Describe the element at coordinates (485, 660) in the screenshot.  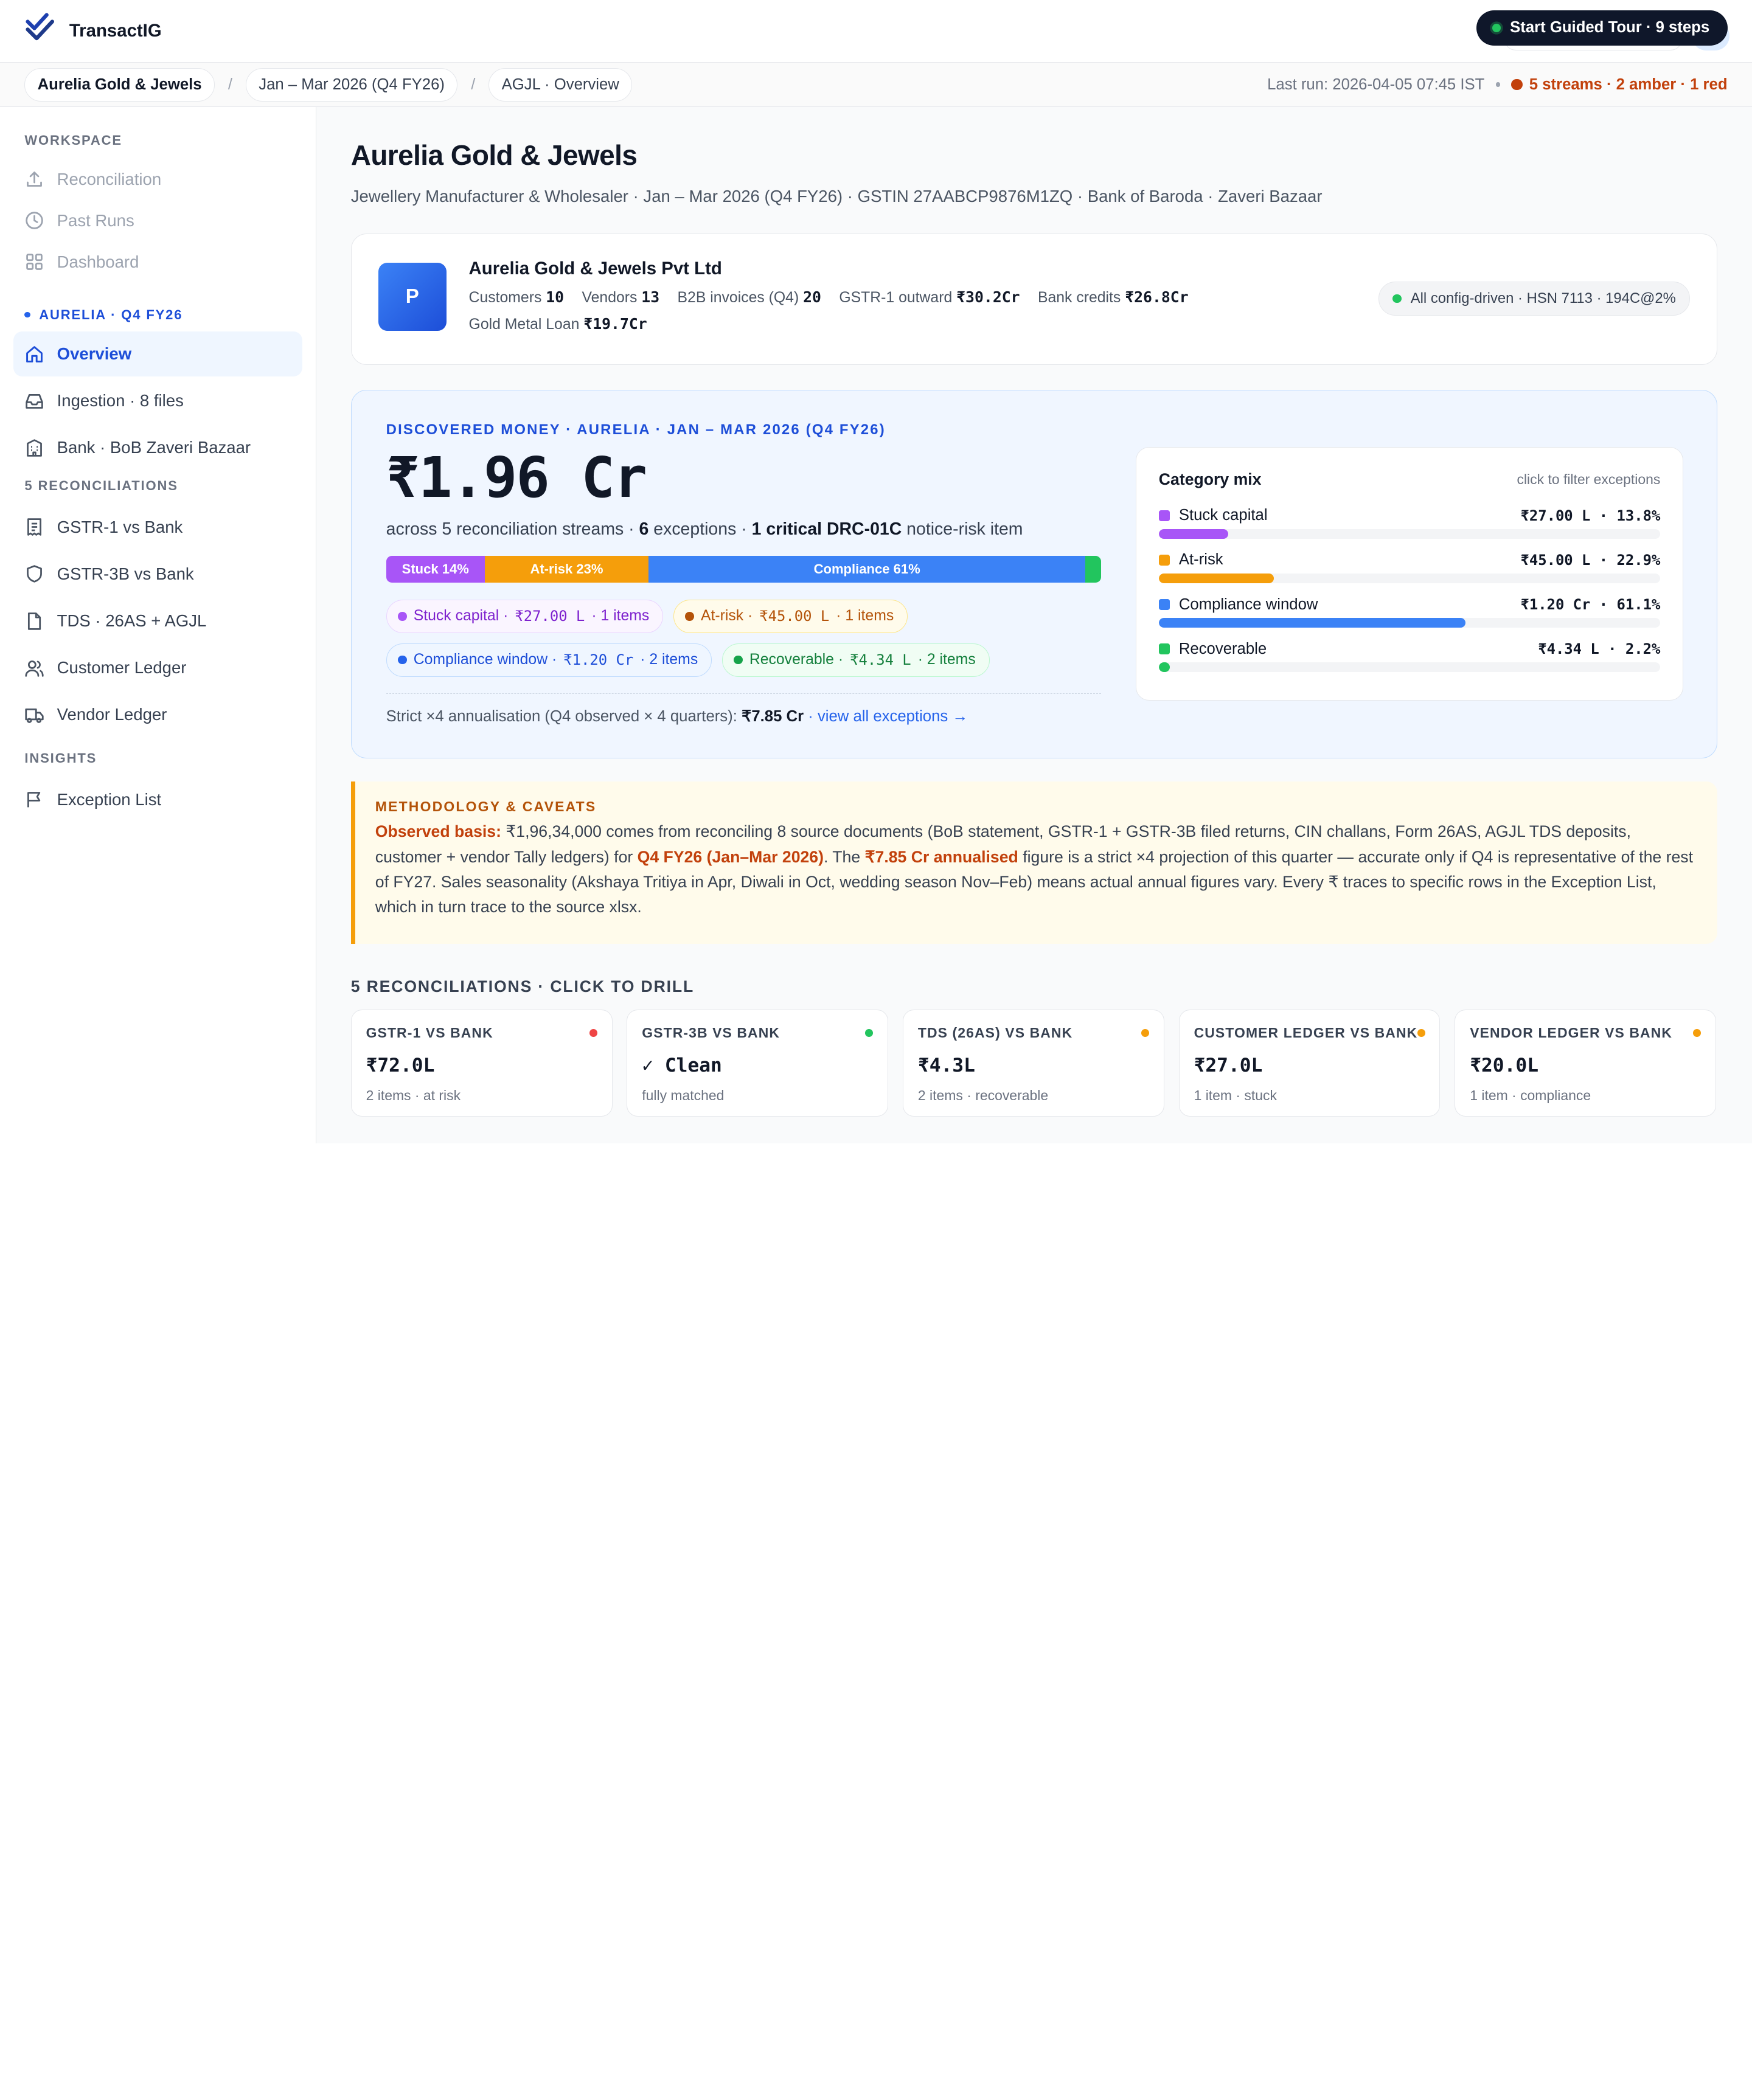
I see `chip-name: Compliance window ·` at that location.